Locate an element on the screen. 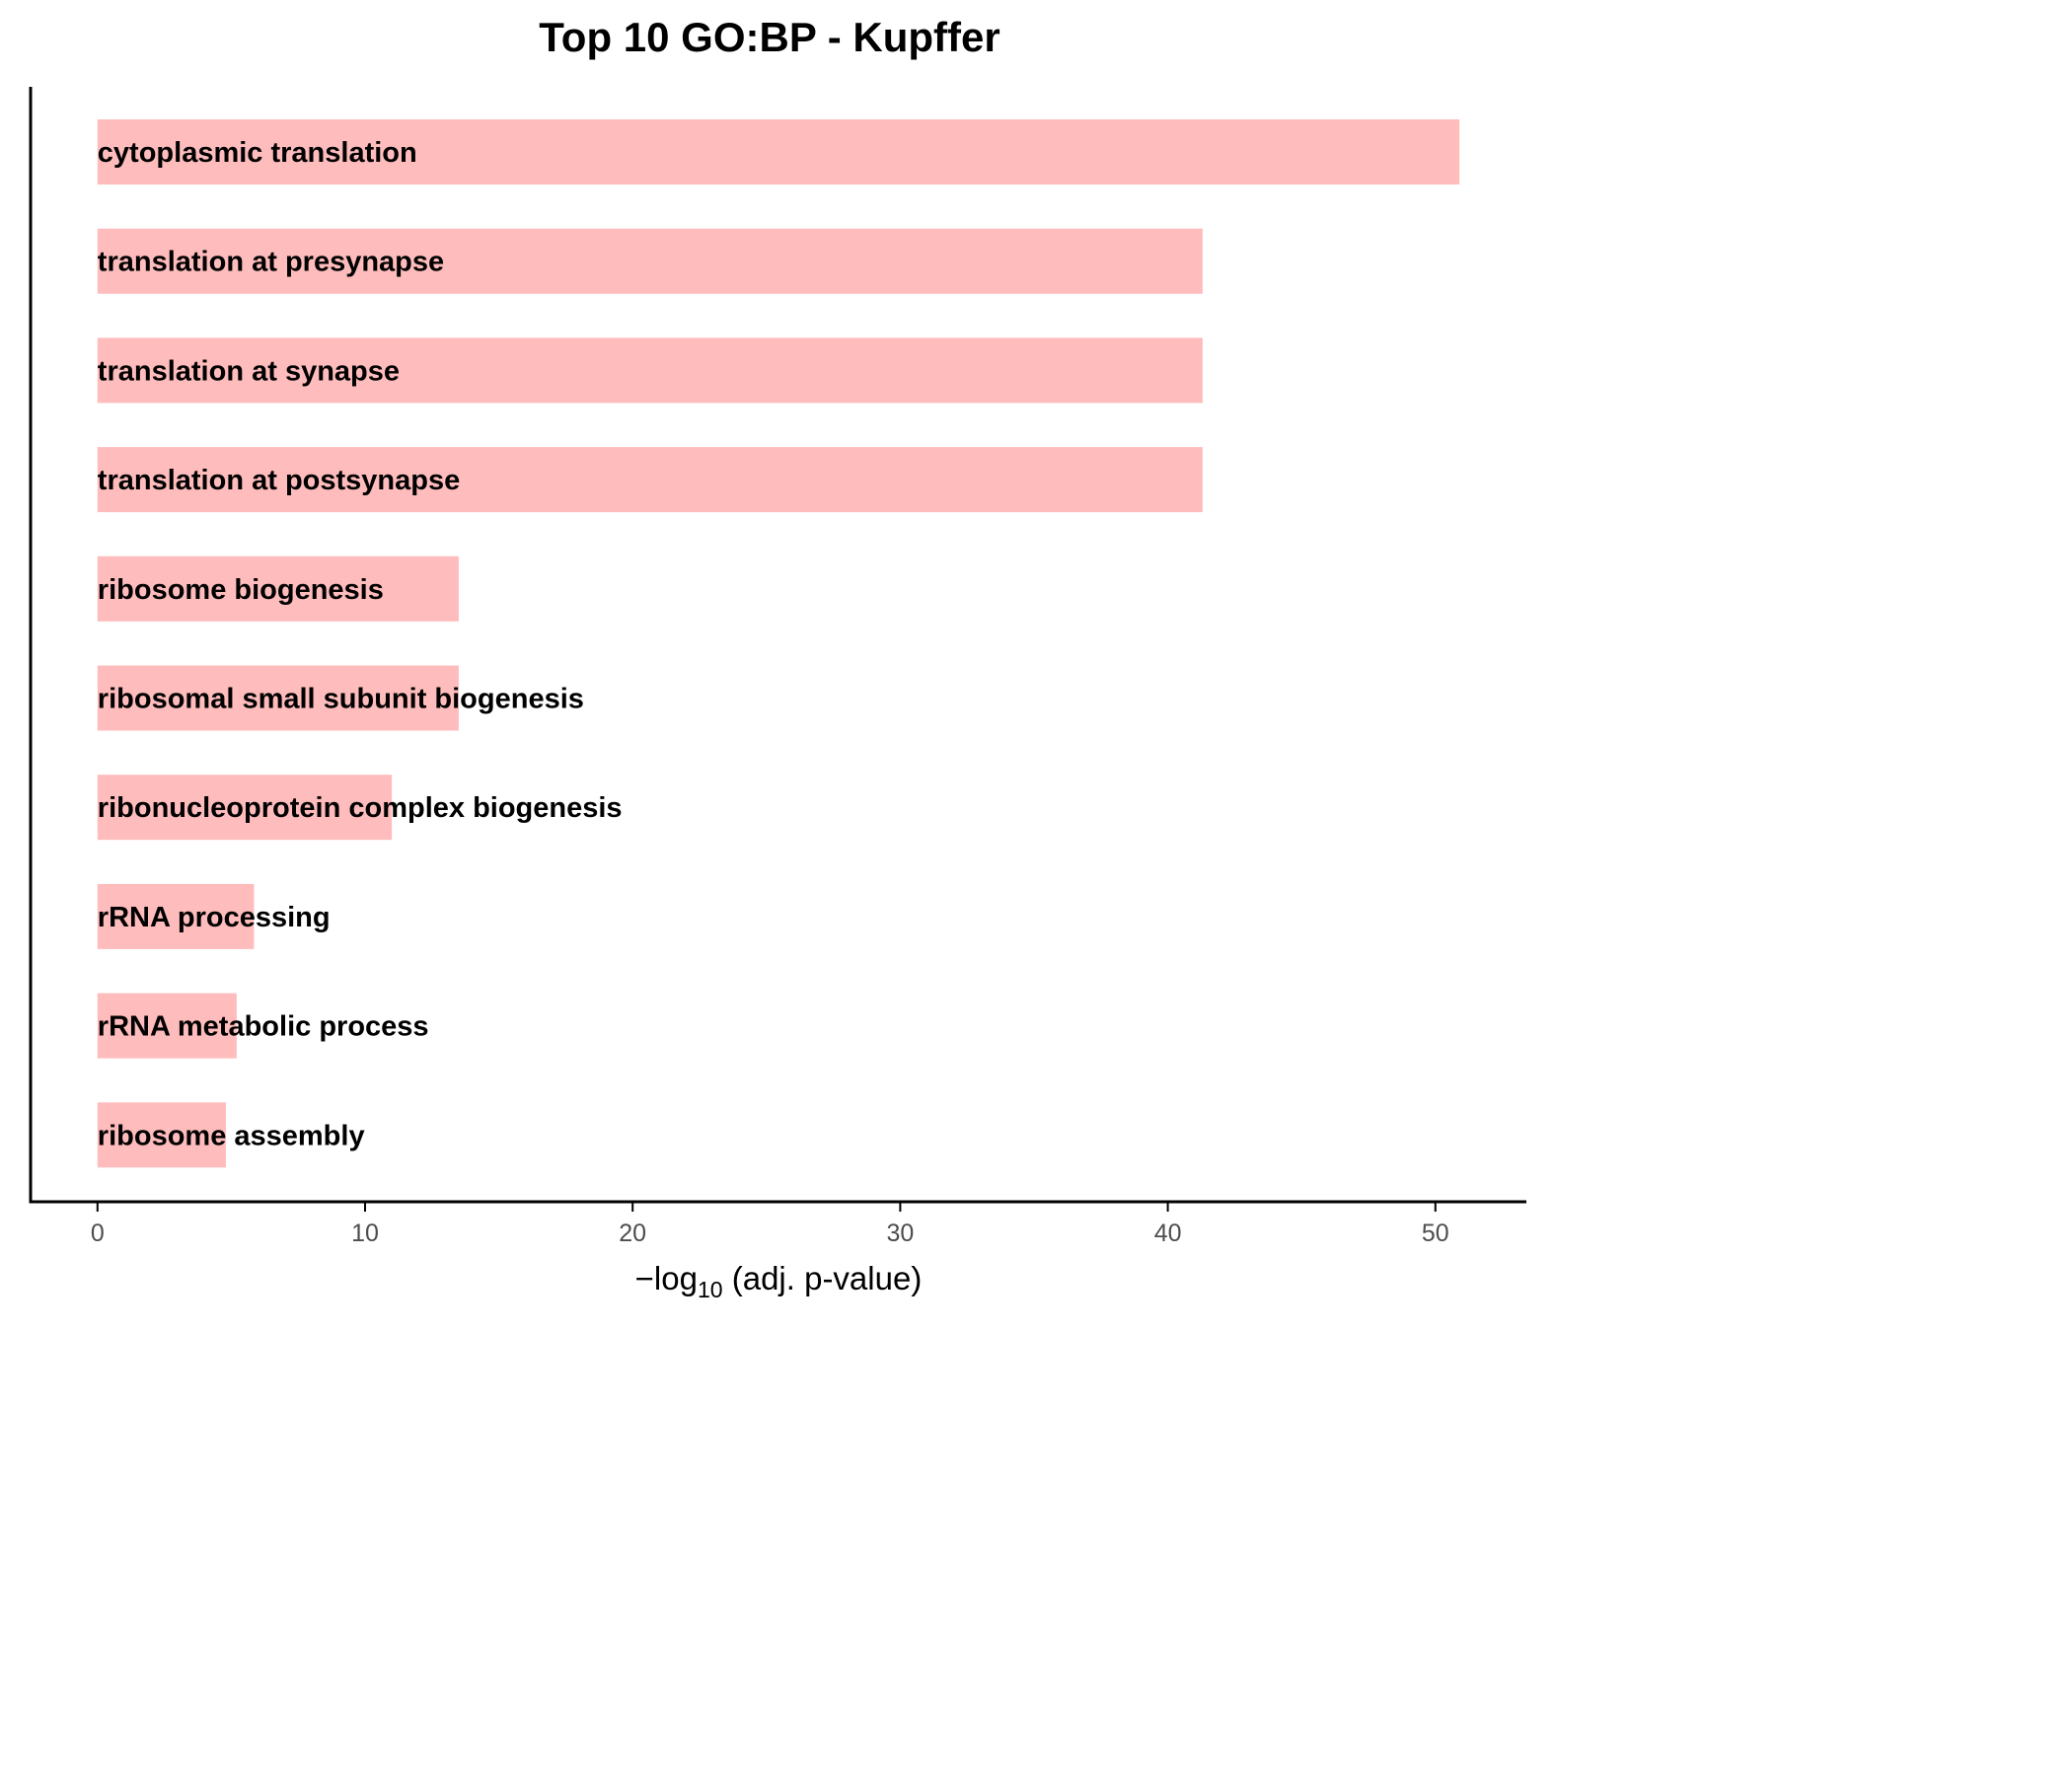 This screenshot has width=2072, height=1776. x-tick-label: 10 is located at coordinates (365, 1233).